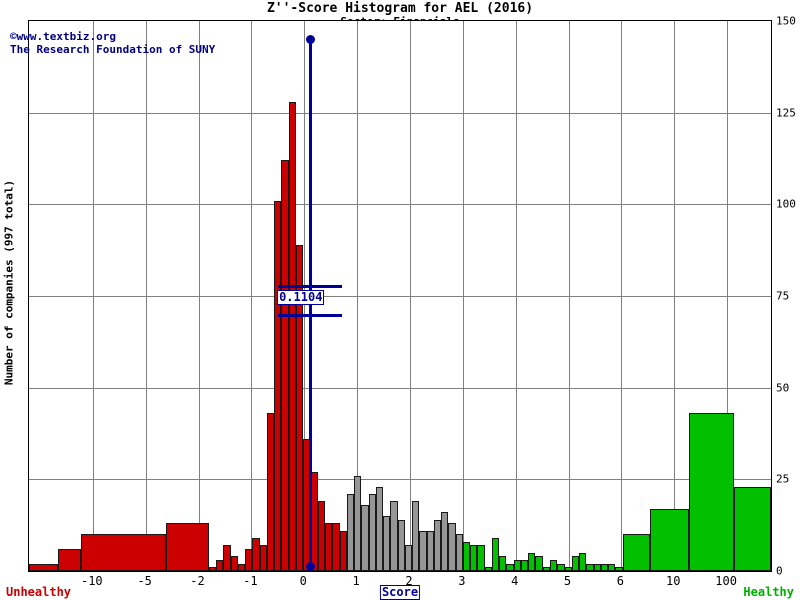  I want to click on x-axis-tick-label: 100, so click(726, 581).